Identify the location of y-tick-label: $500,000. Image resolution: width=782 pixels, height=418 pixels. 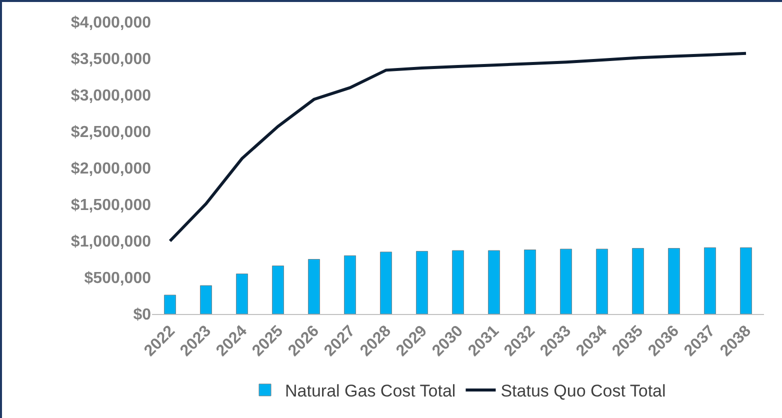
(118, 279).